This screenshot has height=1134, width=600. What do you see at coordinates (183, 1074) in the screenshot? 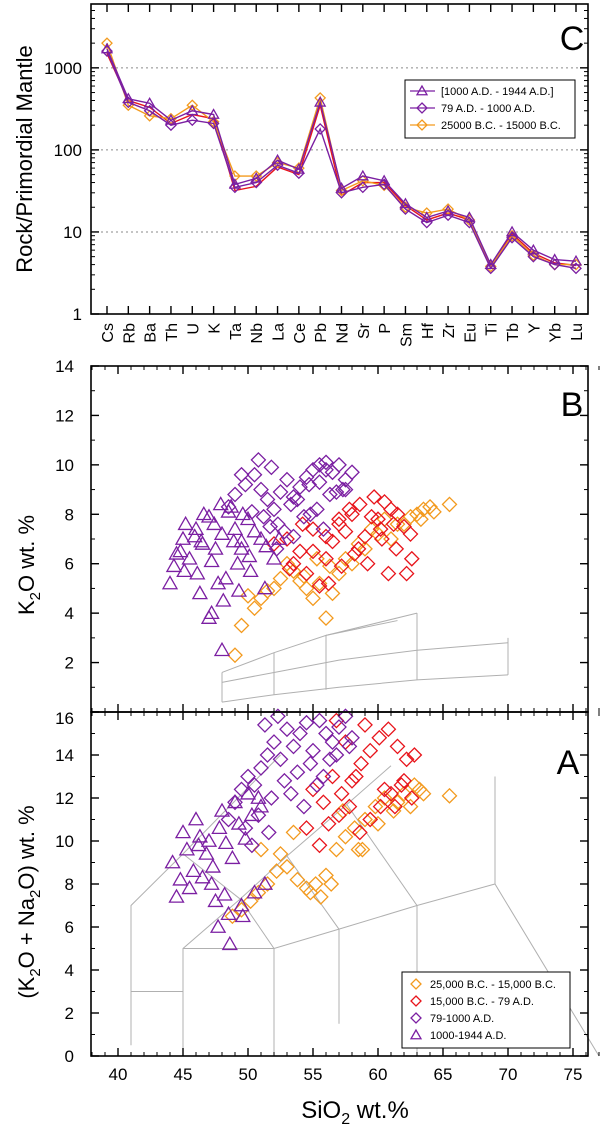
I see `x-tick-label: 45` at bounding box center [183, 1074].